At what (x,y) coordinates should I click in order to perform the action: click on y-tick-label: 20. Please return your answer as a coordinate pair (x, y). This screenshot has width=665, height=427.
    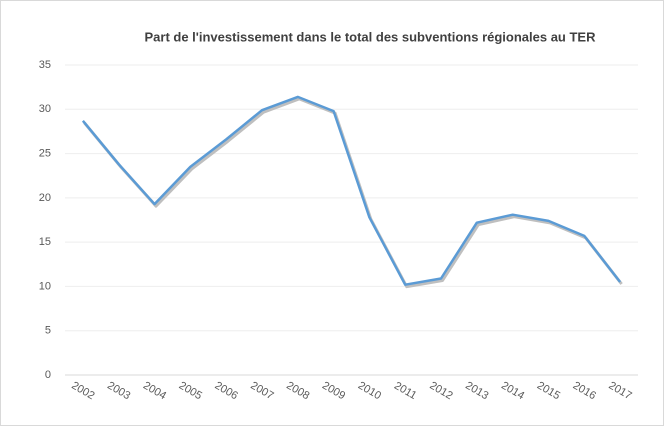
    Looking at the image, I should click on (45, 198).